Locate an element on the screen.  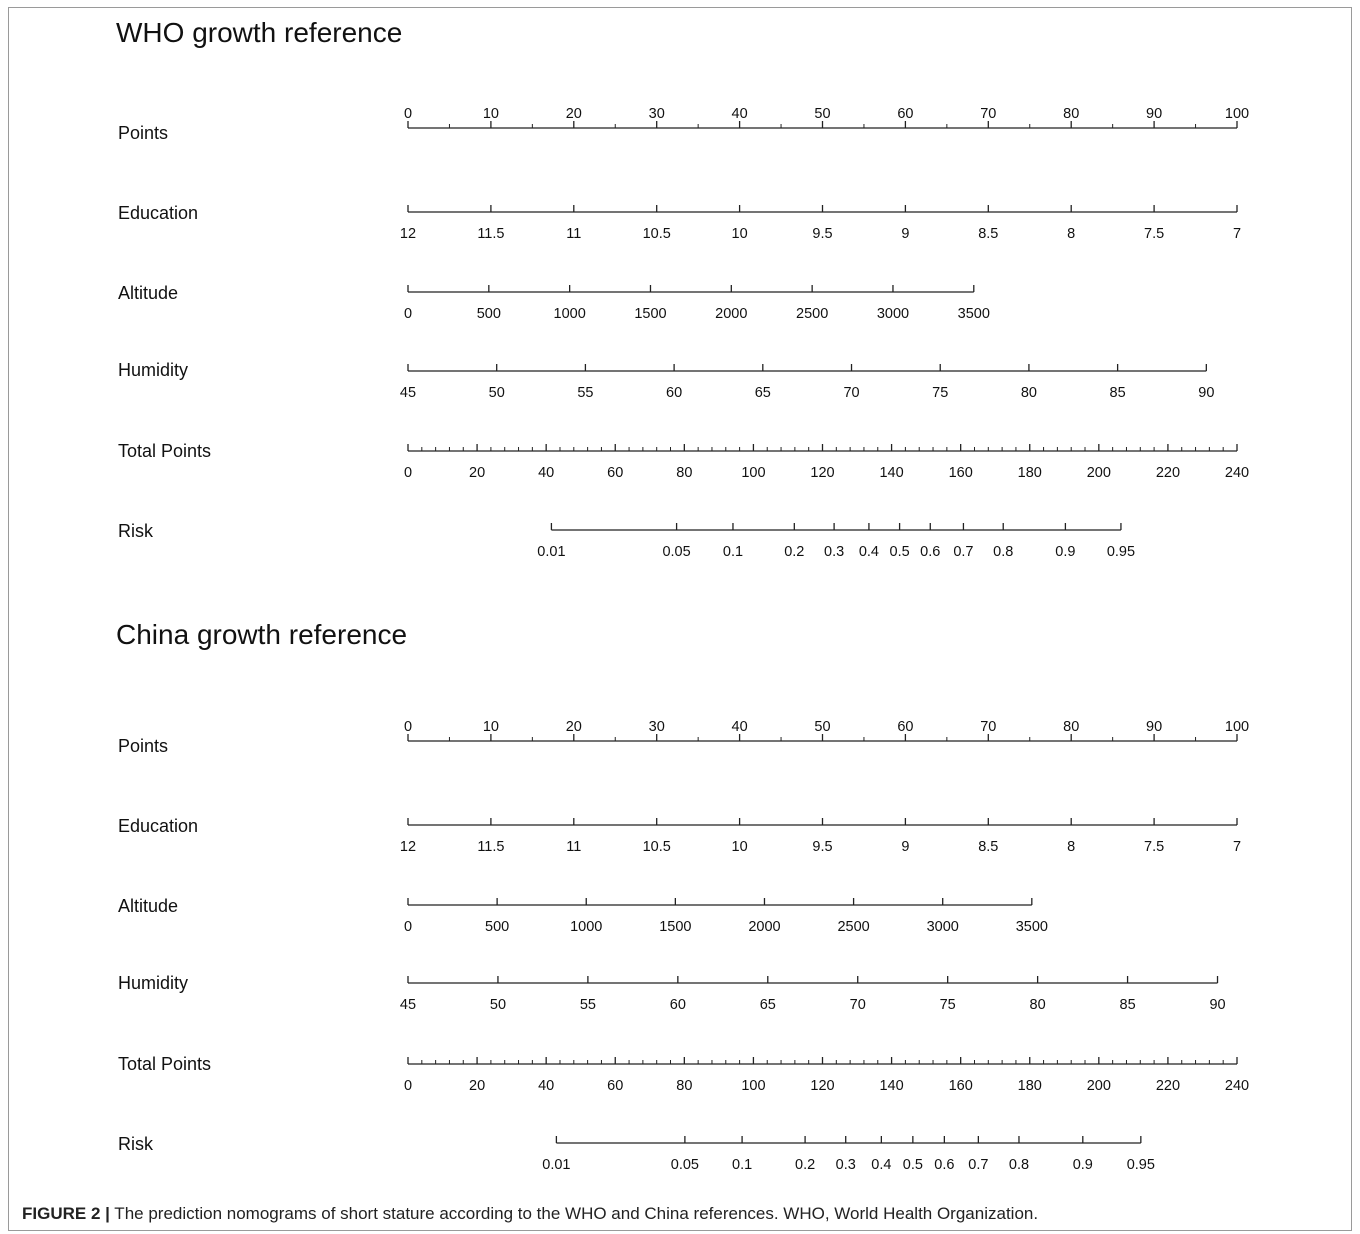
tick-label: 180 is located at coordinates (1030, 473).